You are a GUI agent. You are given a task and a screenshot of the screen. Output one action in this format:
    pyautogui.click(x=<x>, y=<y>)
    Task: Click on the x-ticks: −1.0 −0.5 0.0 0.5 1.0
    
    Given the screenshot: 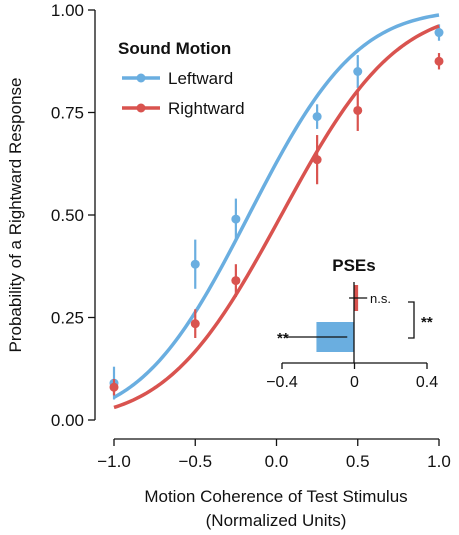 What is the action you would take?
    pyautogui.click(x=274, y=455)
    